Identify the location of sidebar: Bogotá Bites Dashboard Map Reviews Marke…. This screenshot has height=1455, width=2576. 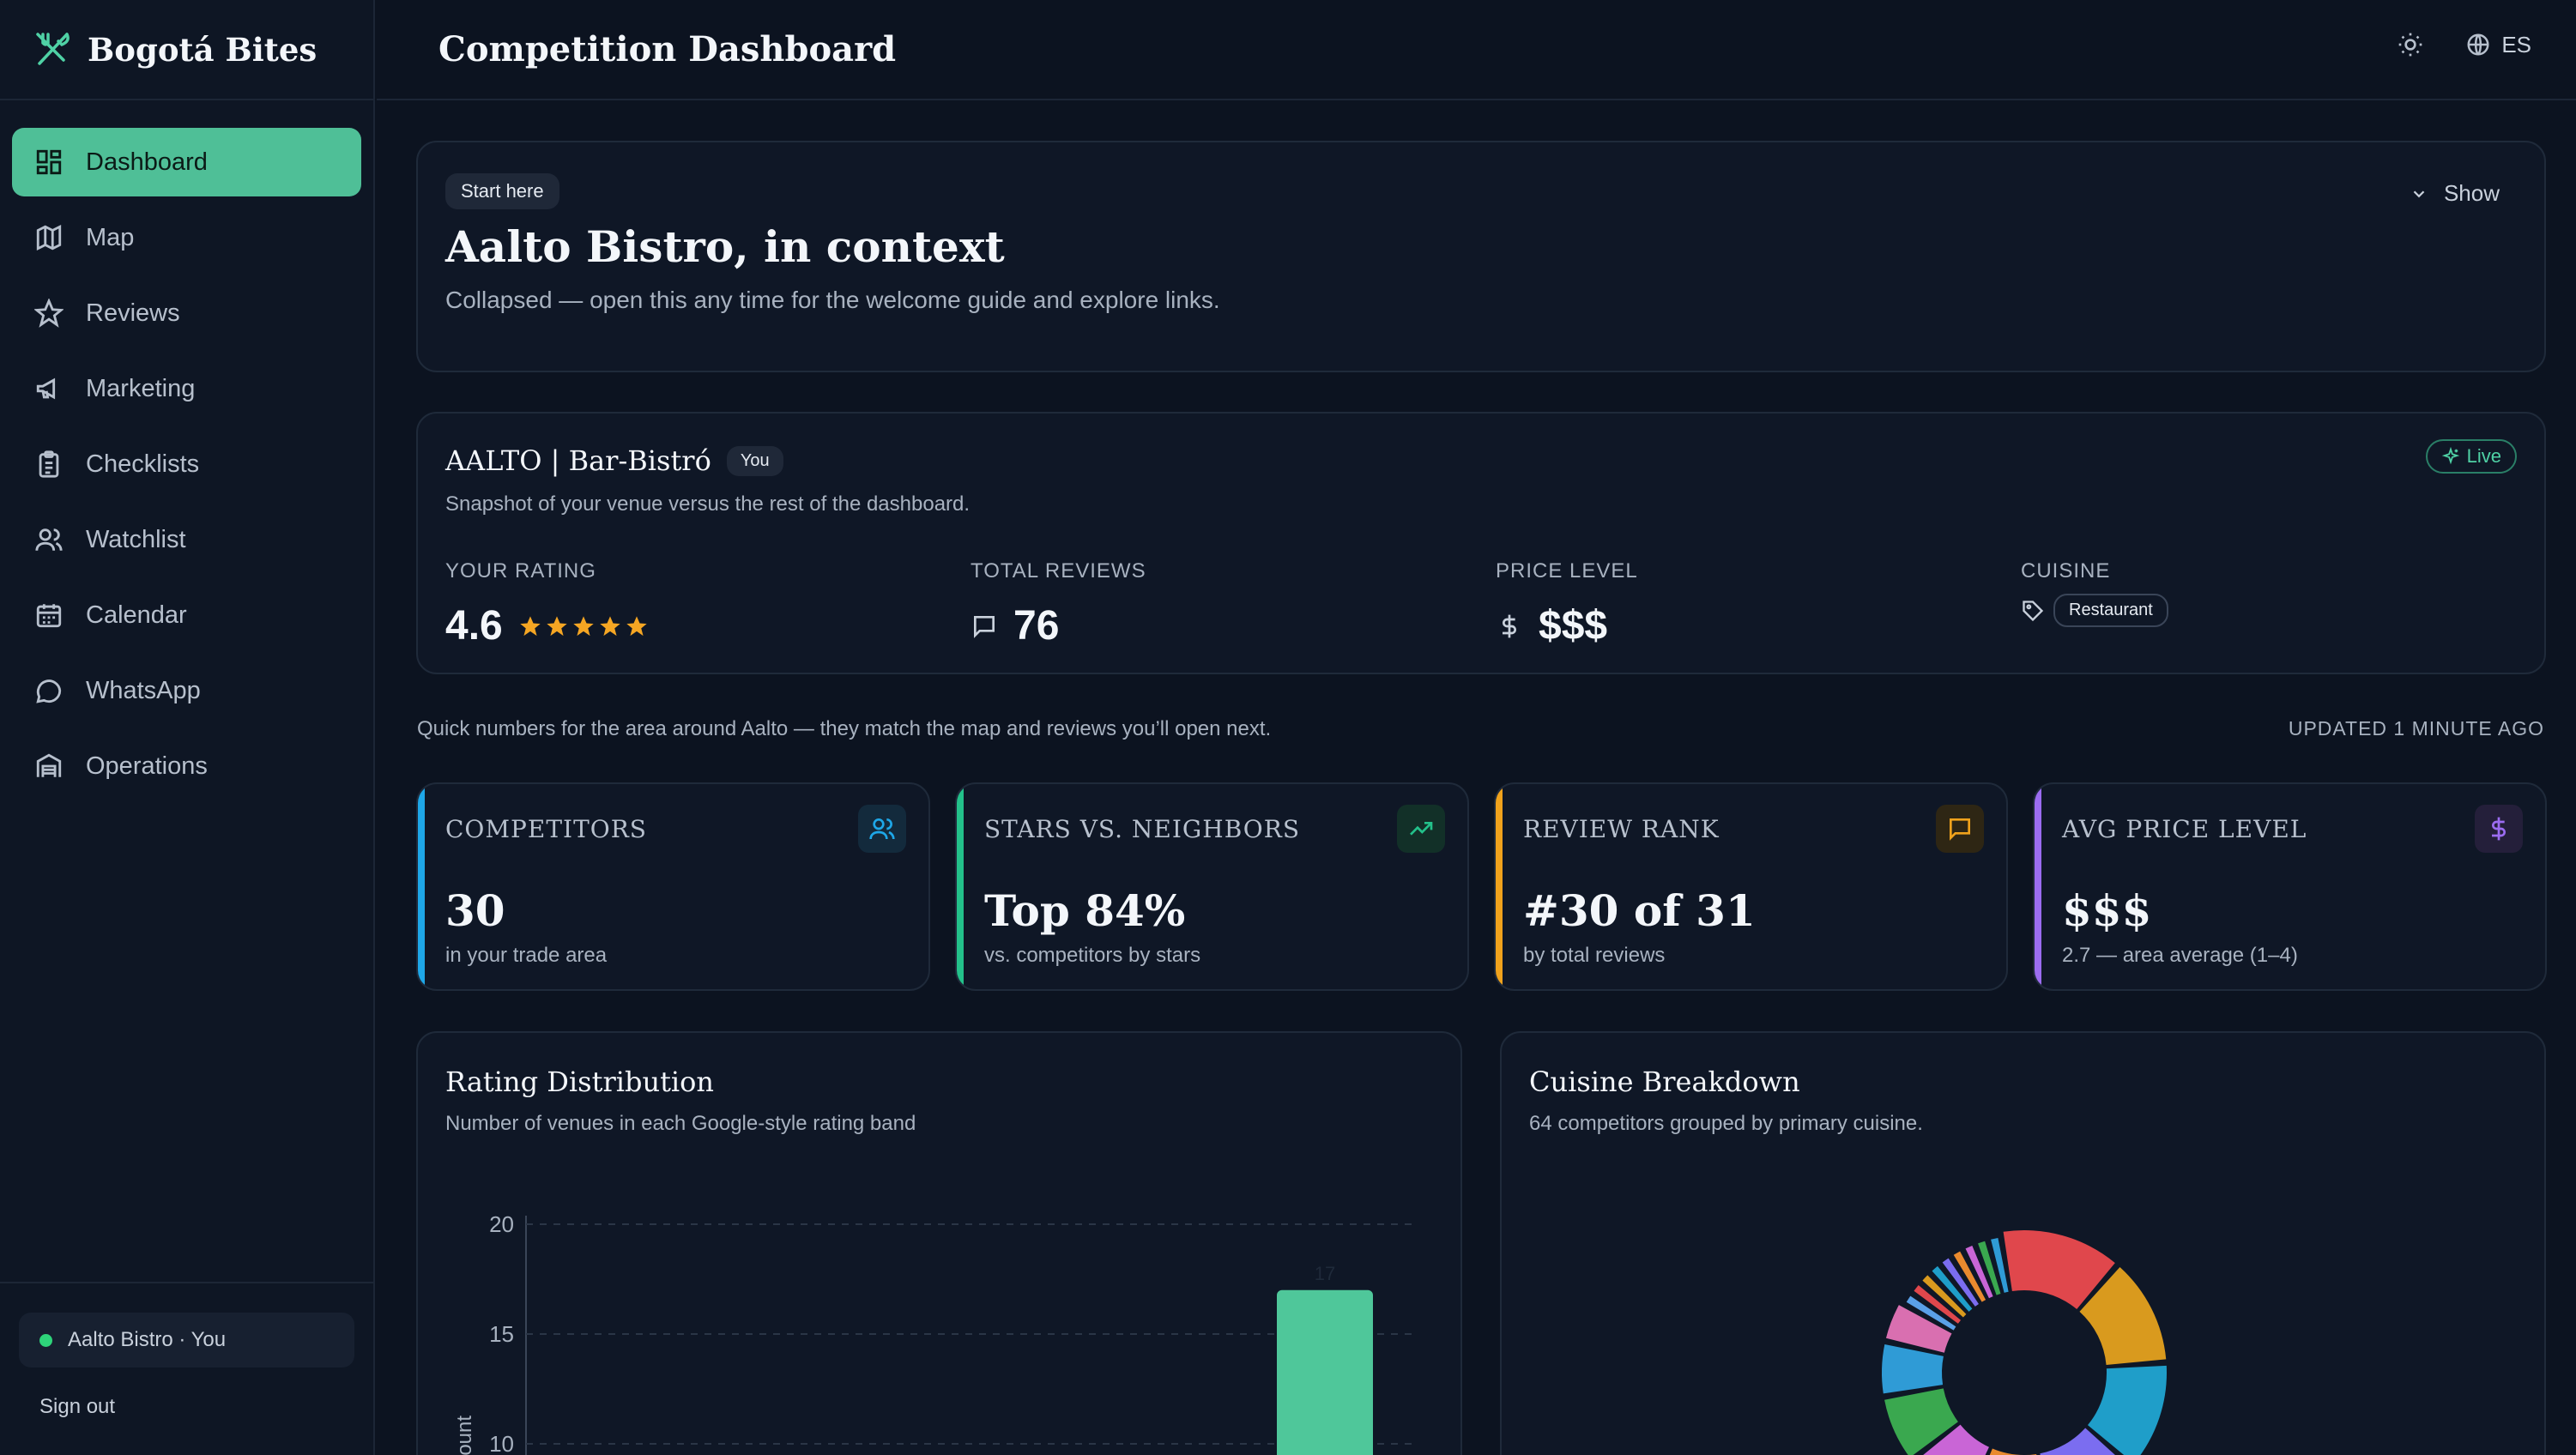
(187, 727).